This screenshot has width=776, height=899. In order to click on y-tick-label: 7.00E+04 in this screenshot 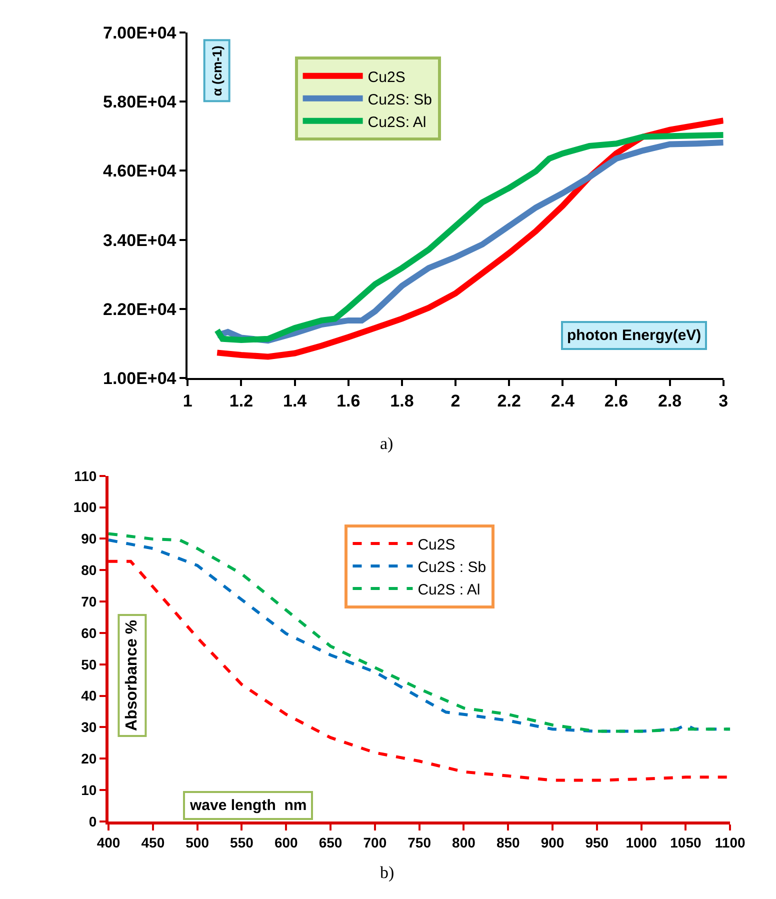, I will do `click(140, 32)`.